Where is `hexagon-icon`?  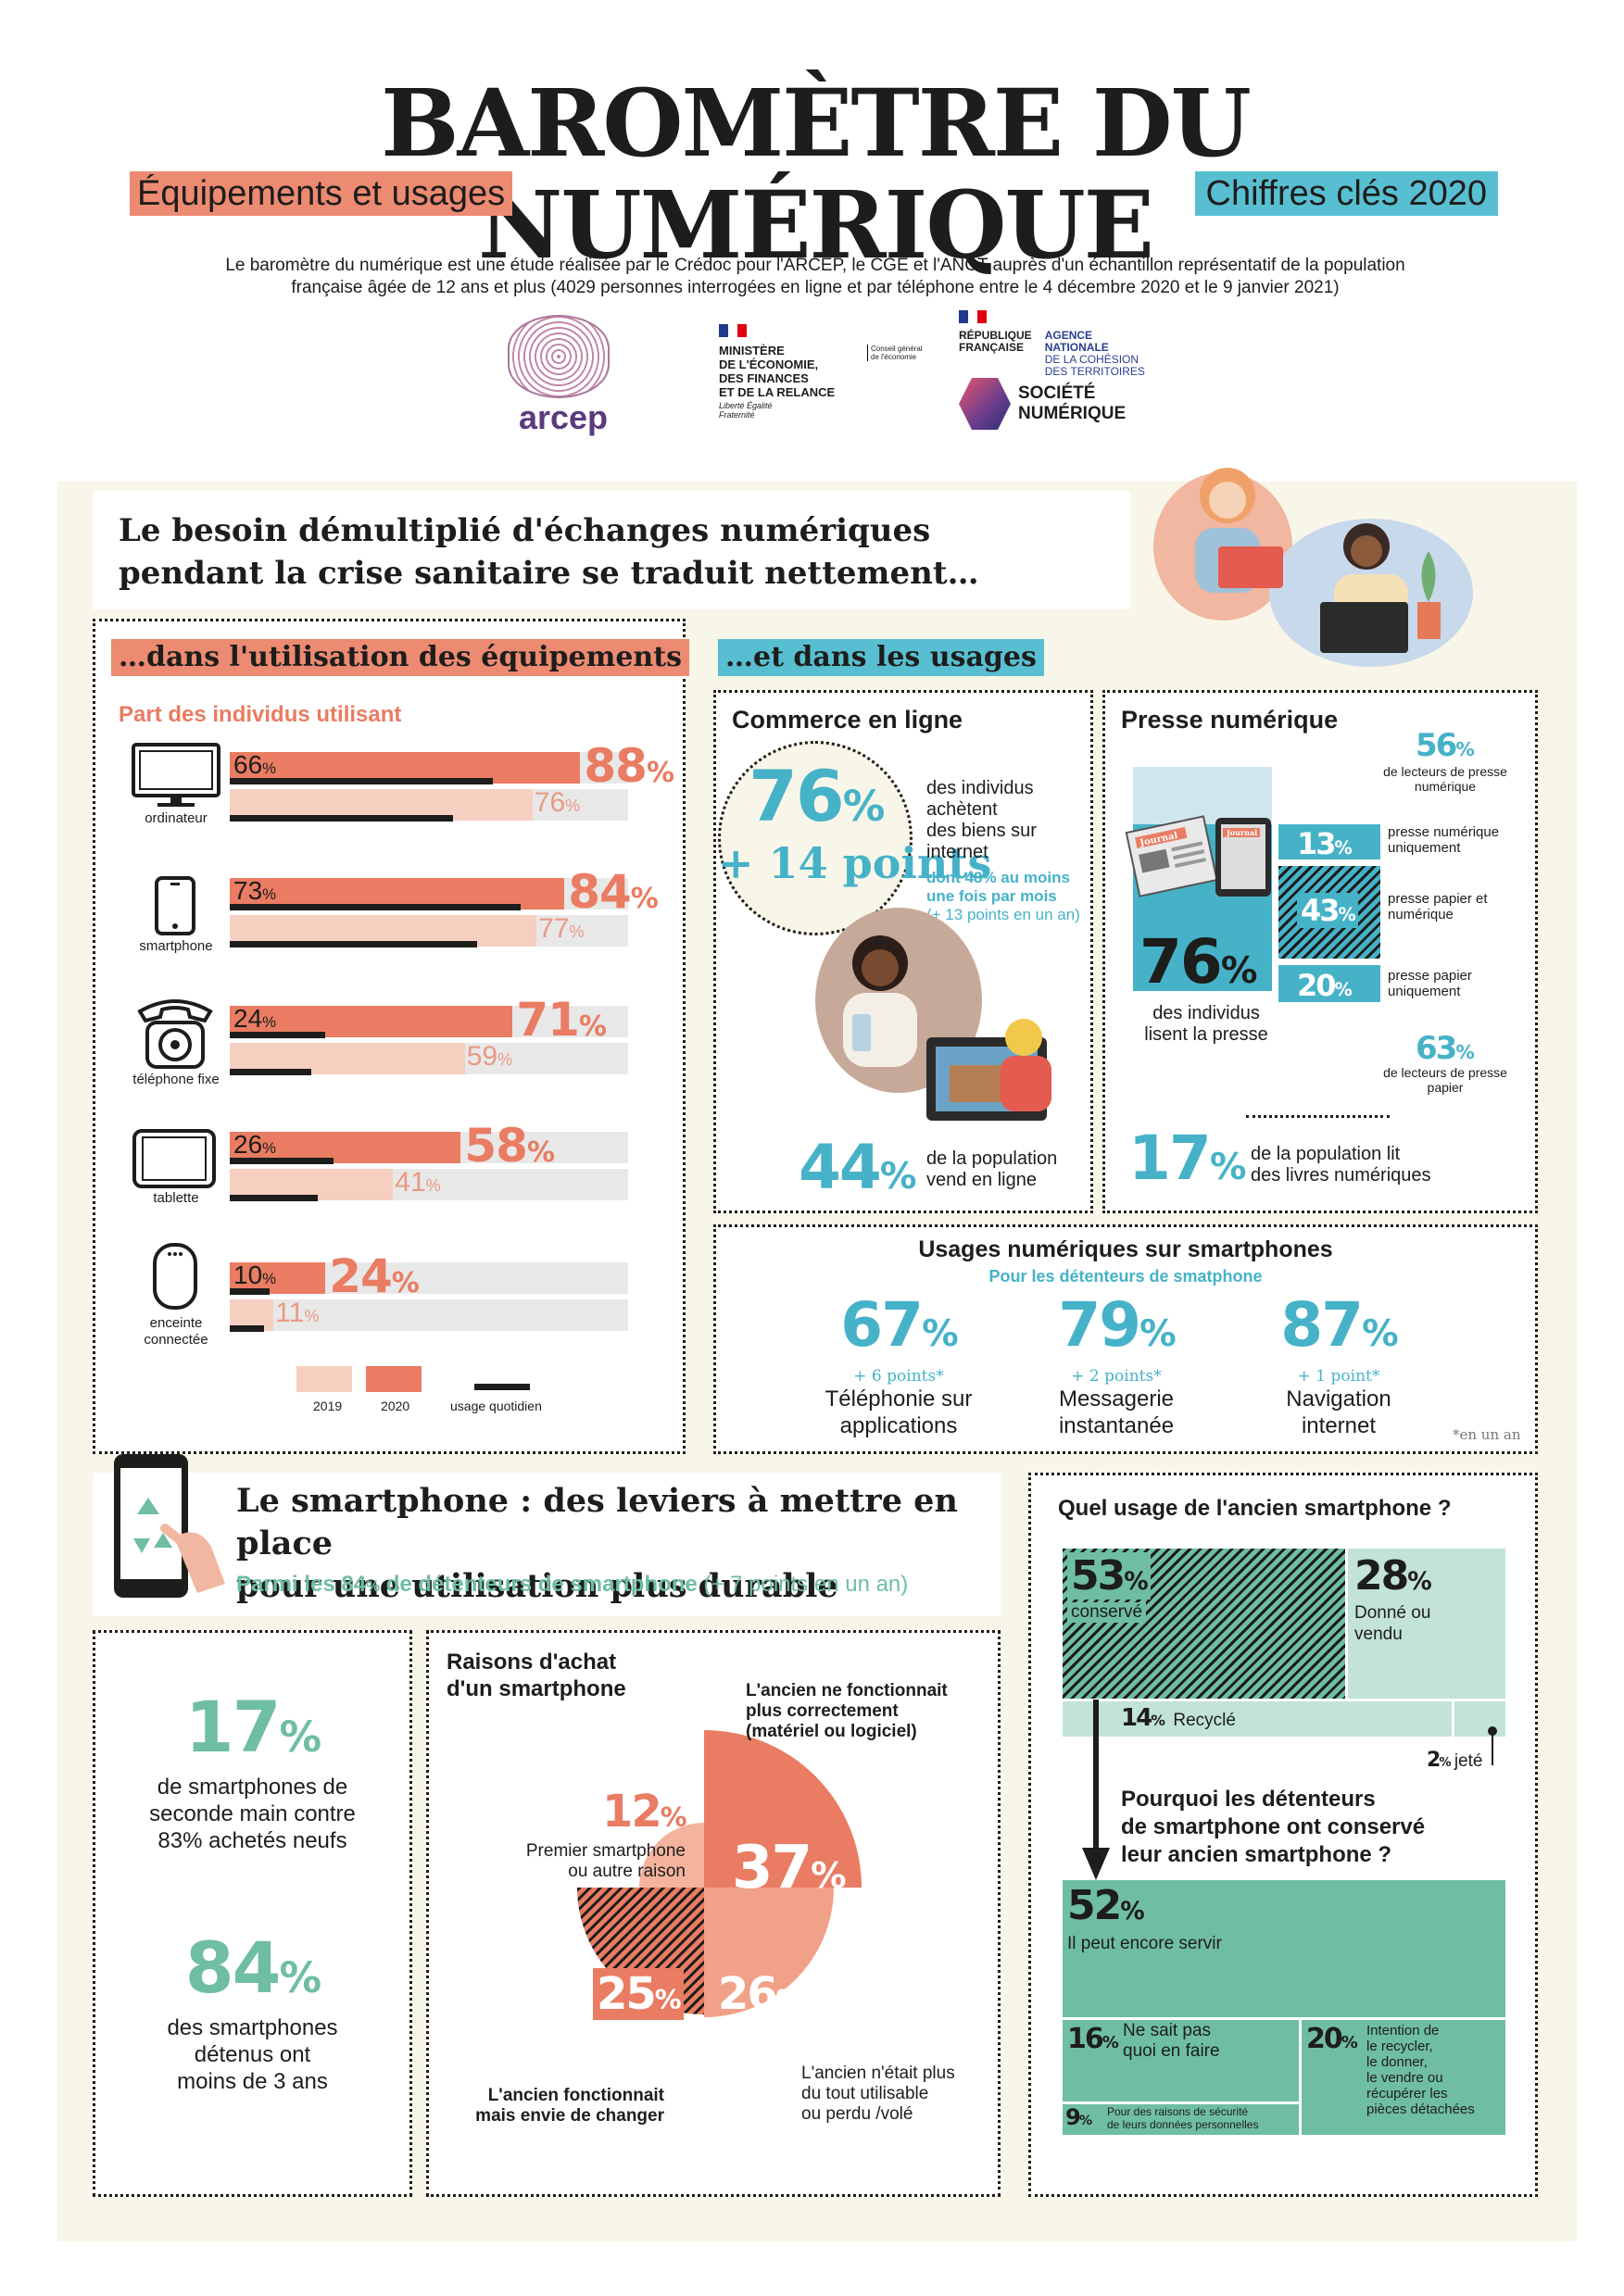 hexagon-icon is located at coordinates (985, 404).